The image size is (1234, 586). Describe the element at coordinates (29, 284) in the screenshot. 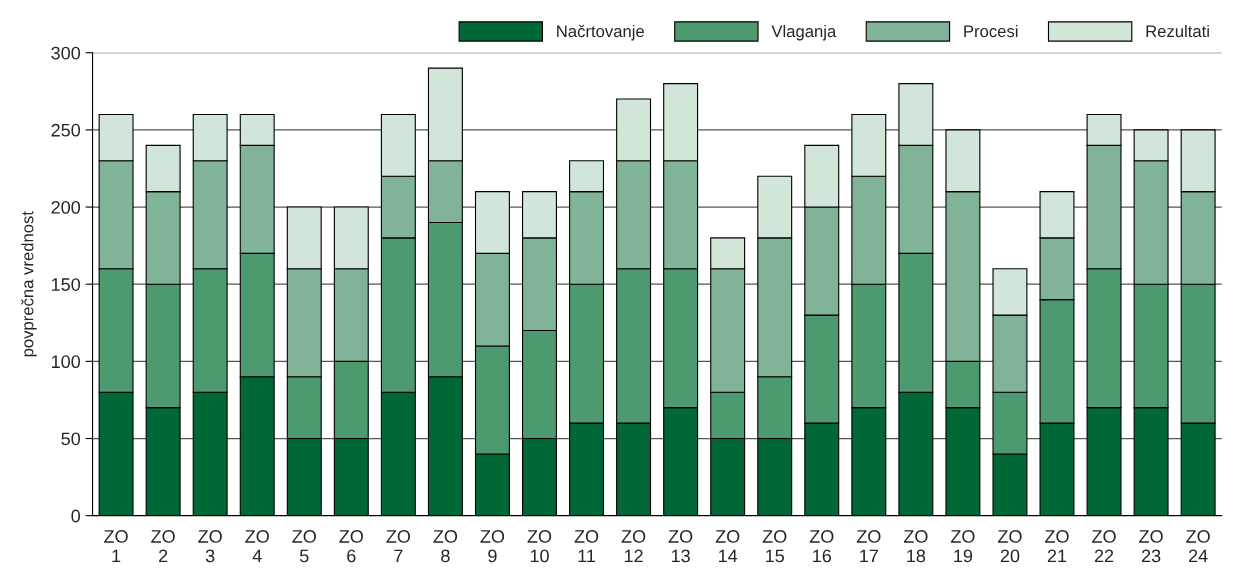

I see `y-axis-title: povprečna vrednost` at that location.